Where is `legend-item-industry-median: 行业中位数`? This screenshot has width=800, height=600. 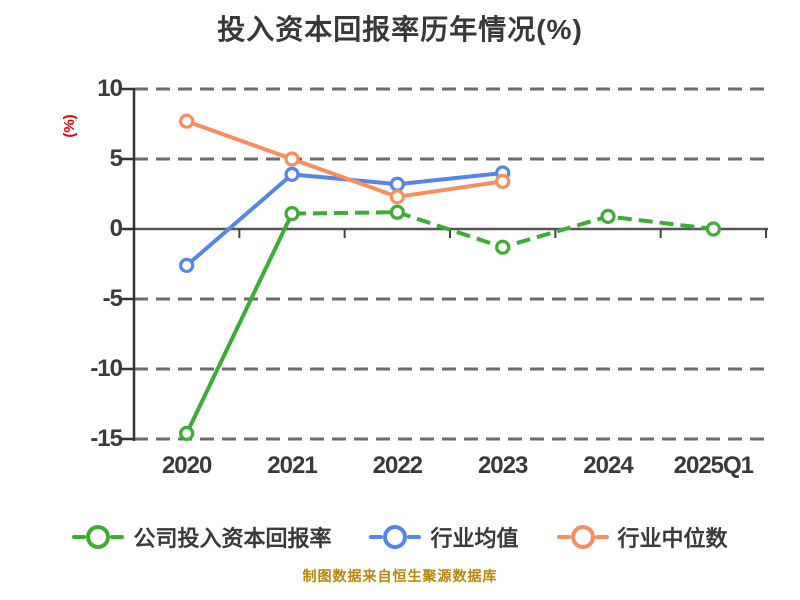 legend-item-industry-median: 行业中位数 is located at coordinates (642, 537).